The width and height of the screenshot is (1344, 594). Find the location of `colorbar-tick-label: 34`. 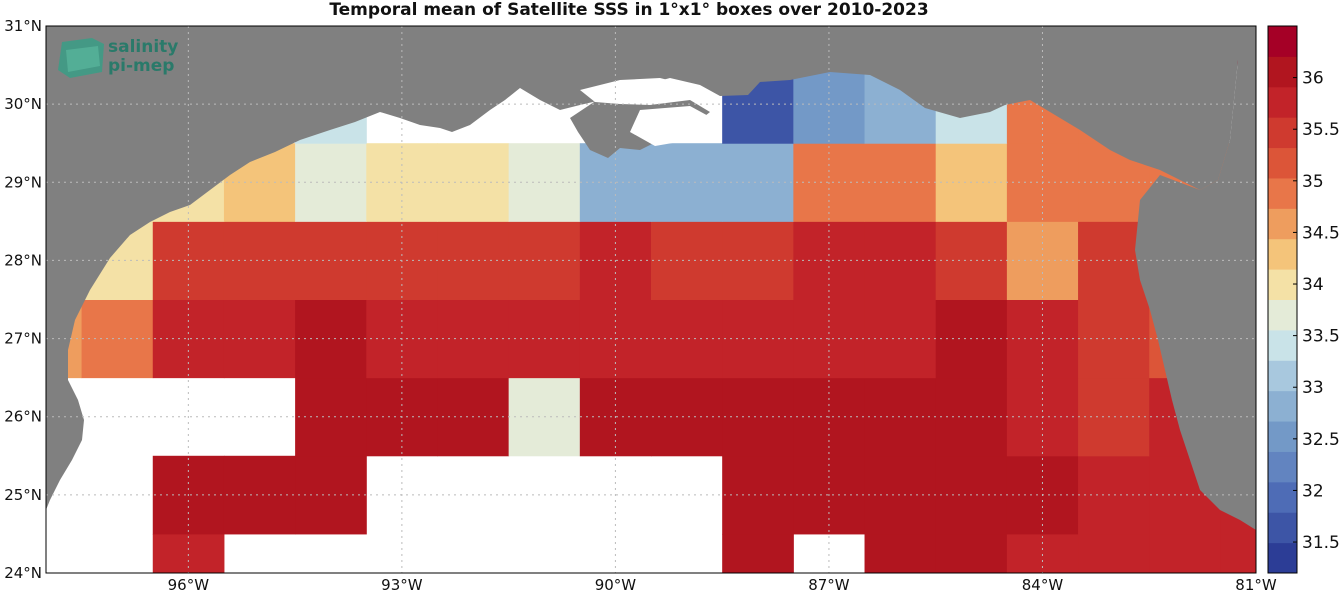

colorbar-tick-label: 34 is located at coordinates (1313, 285).